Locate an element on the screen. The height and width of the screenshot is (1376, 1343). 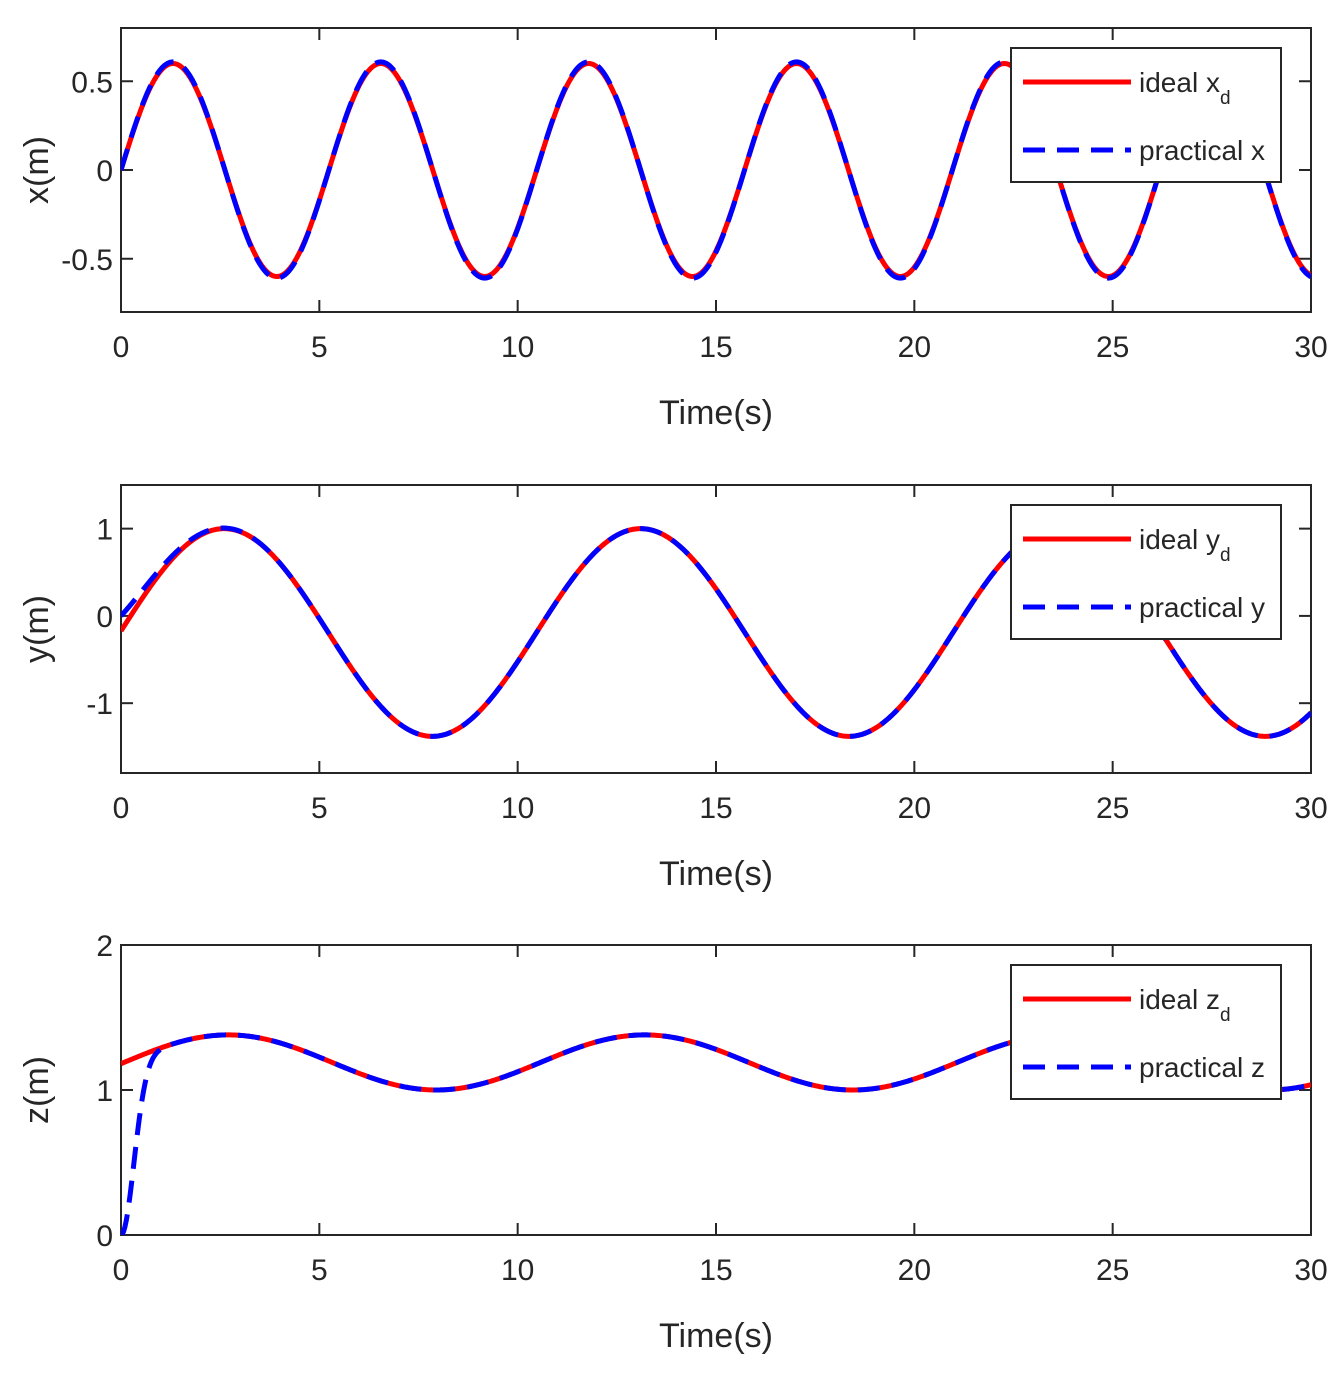
legend: ideal zd practical z is located at coordinates (1146, 1032).